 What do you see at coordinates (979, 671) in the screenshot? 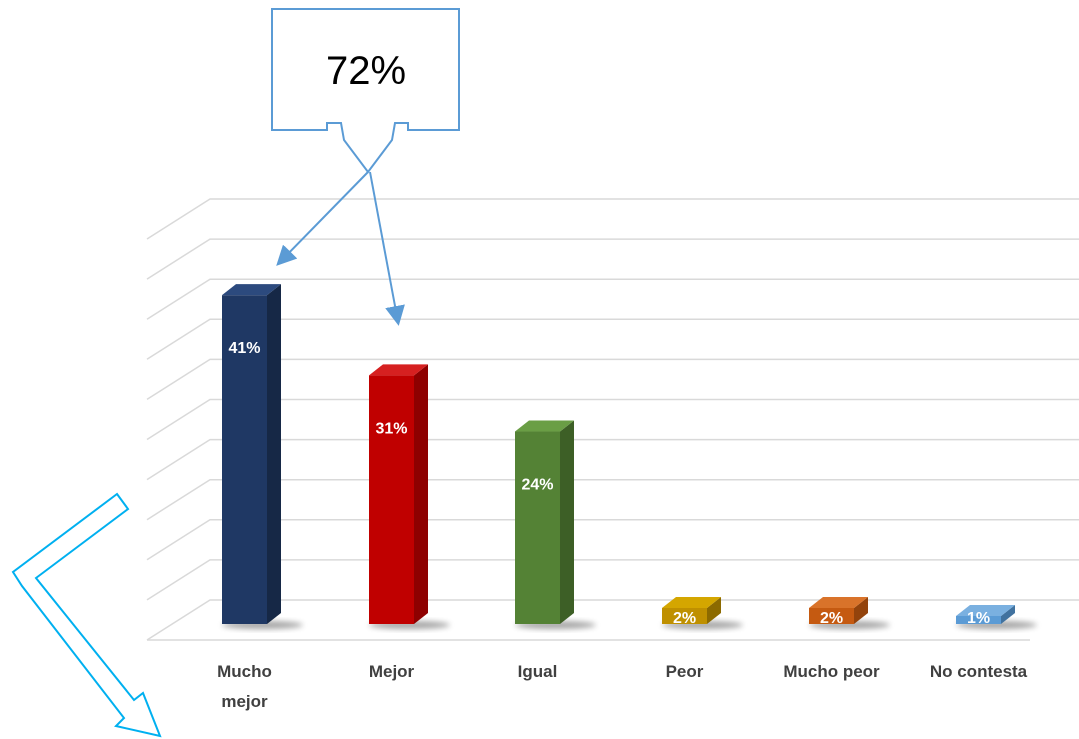
I see `category-label: No contesta` at bounding box center [979, 671].